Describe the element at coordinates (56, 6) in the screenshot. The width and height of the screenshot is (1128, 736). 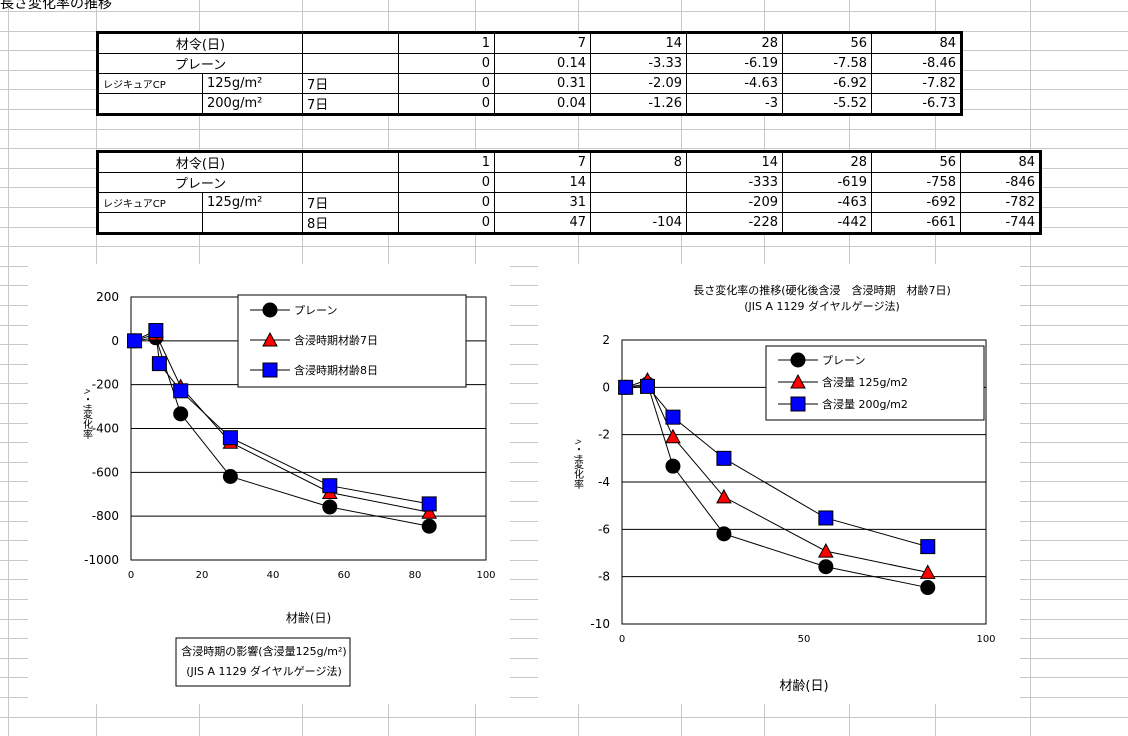
I see `page-title: 長さ変化率の推移` at that location.